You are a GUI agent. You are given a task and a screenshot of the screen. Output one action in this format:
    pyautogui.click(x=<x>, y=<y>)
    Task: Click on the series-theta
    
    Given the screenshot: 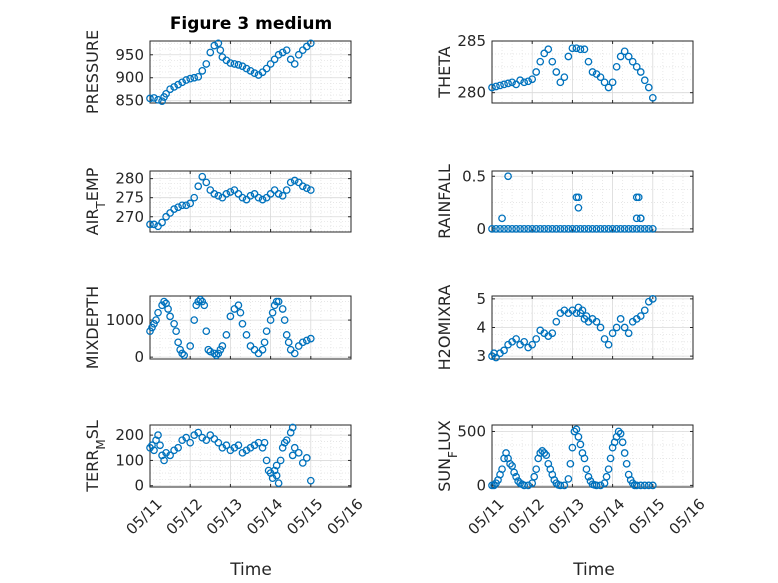 What is the action you would take?
    pyautogui.click(x=572, y=73)
    